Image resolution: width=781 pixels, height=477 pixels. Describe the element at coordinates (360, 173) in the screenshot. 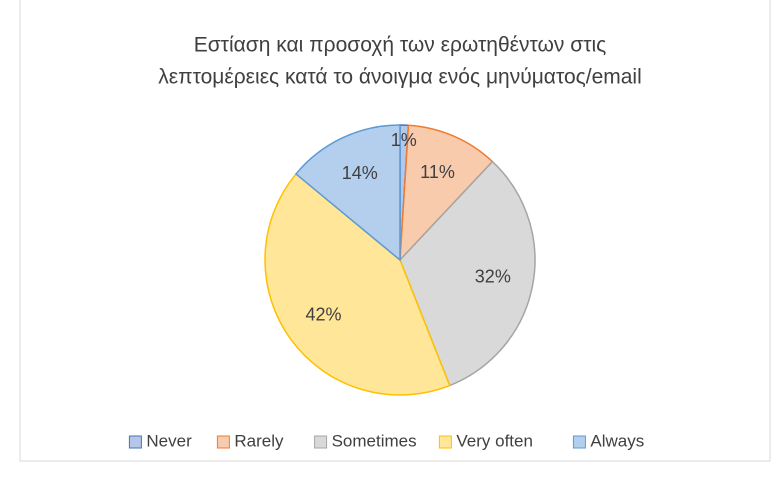

I see `data-label: 14%` at that location.